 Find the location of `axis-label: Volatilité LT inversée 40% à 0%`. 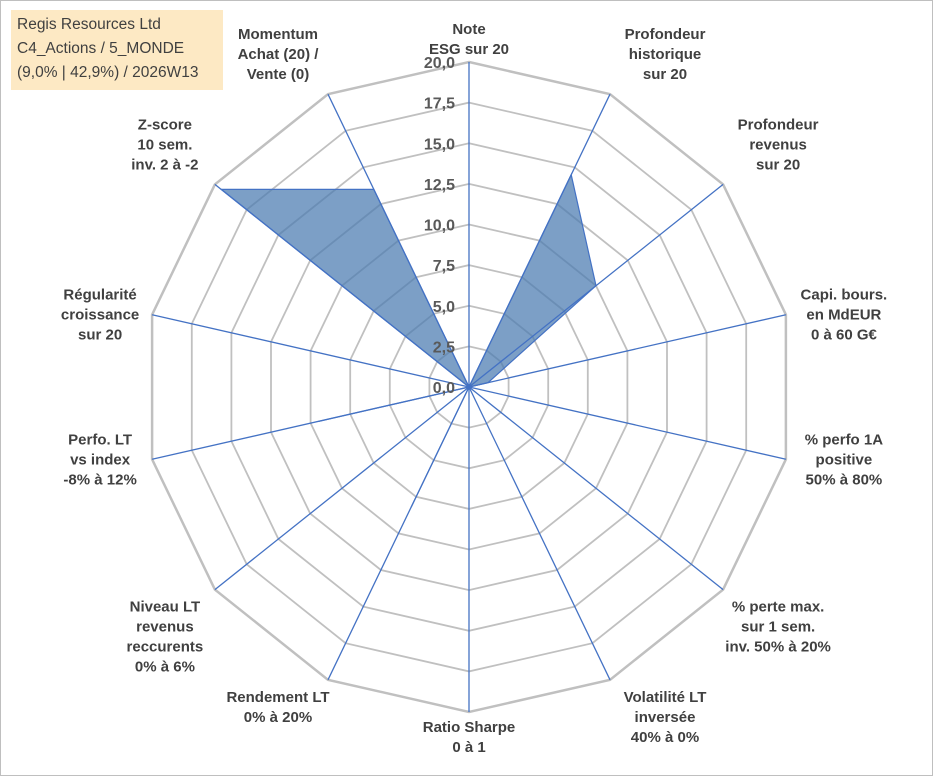

axis-label: Volatilité LT inversée 40% à 0% is located at coordinates (665, 717).